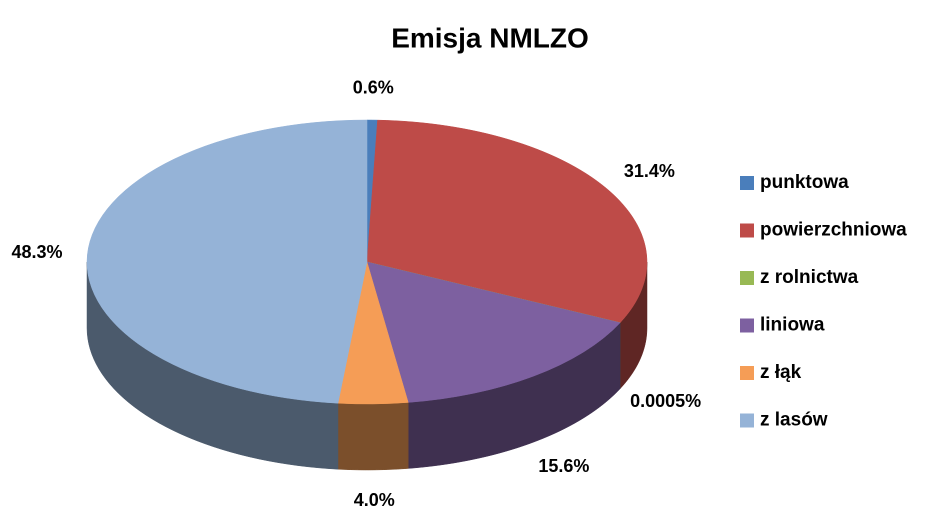  Describe the element at coordinates (794, 420) in the screenshot. I see `legend-label: z lasów` at that location.